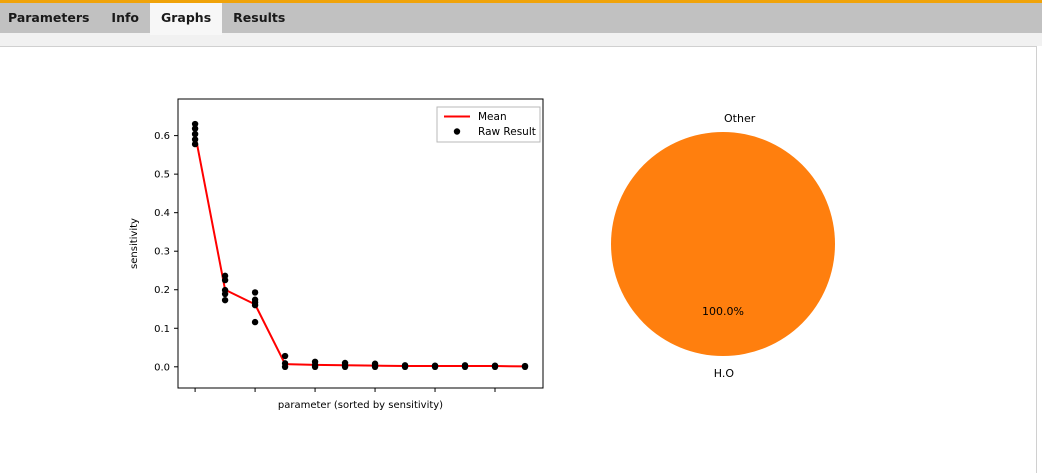  What do you see at coordinates (186, 19) in the screenshot?
I see `tab-graphs: Graphs` at bounding box center [186, 19].